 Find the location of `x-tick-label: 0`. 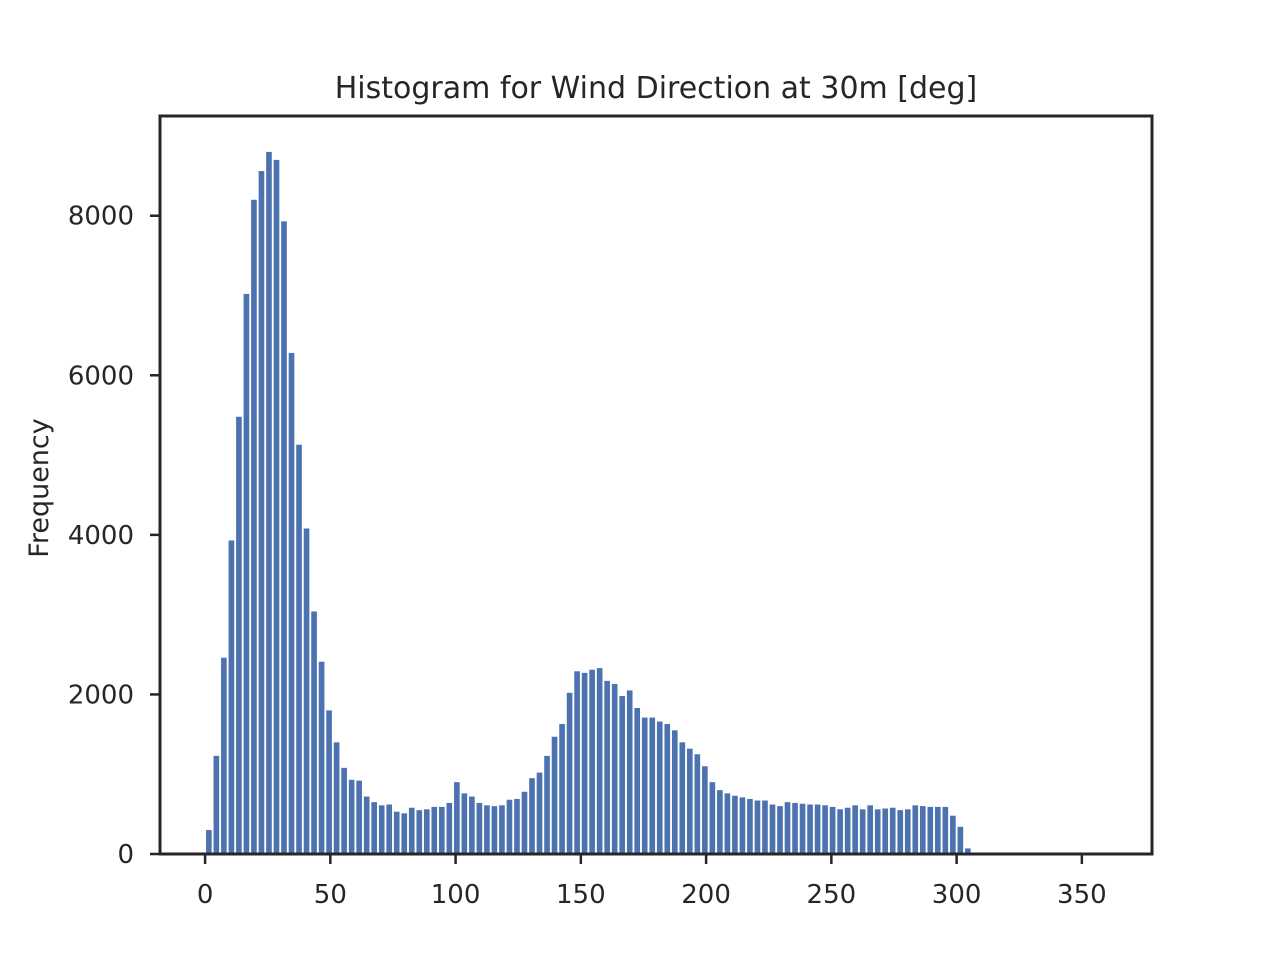

x-tick-label: 0 is located at coordinates (205, 895).